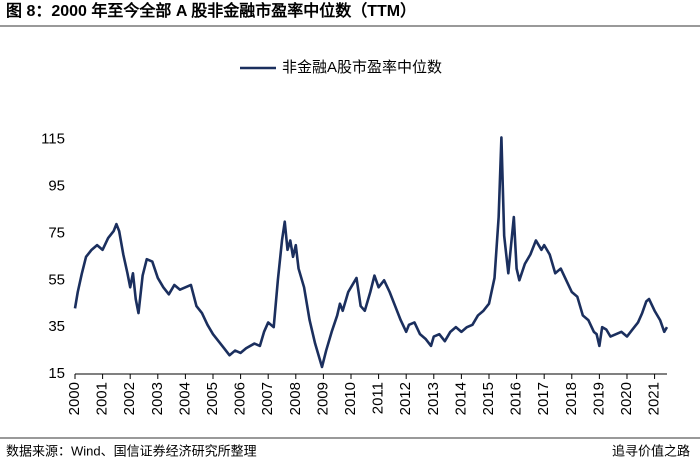 This screenshot has height=470, width=700. What do you see at coordinates (405, 398) in the screenshot?
I see `x-tick-label: 2012` at bounding box center [405, 398].